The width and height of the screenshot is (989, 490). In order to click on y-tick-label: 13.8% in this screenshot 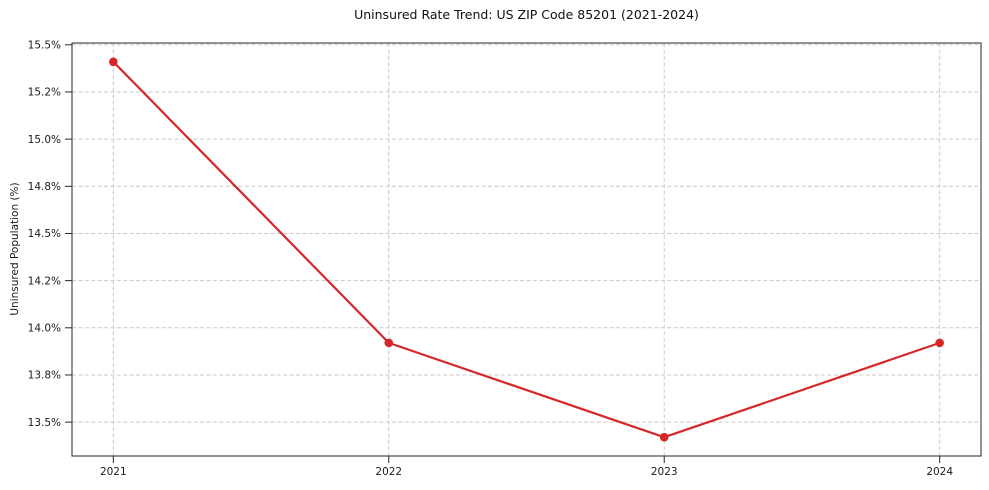, I will do `click(44, 376)`.